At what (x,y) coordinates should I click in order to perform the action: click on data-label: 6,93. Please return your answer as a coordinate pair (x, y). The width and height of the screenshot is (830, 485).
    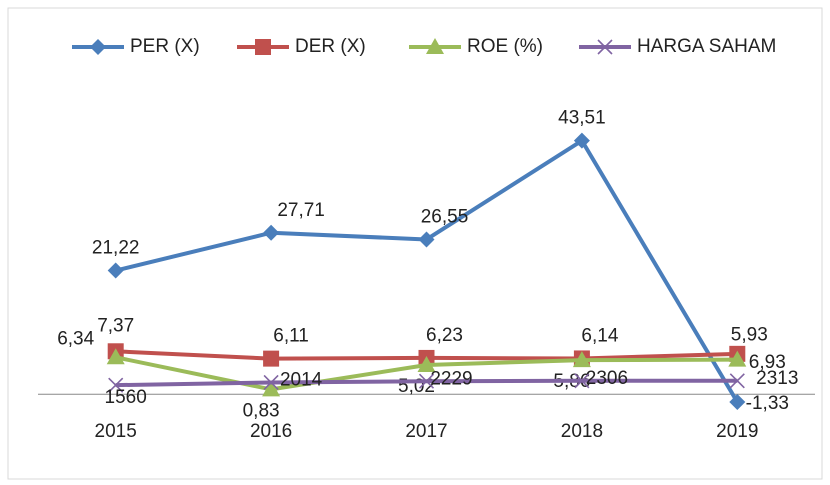
    Looking at the image, I should click on (767, 362).